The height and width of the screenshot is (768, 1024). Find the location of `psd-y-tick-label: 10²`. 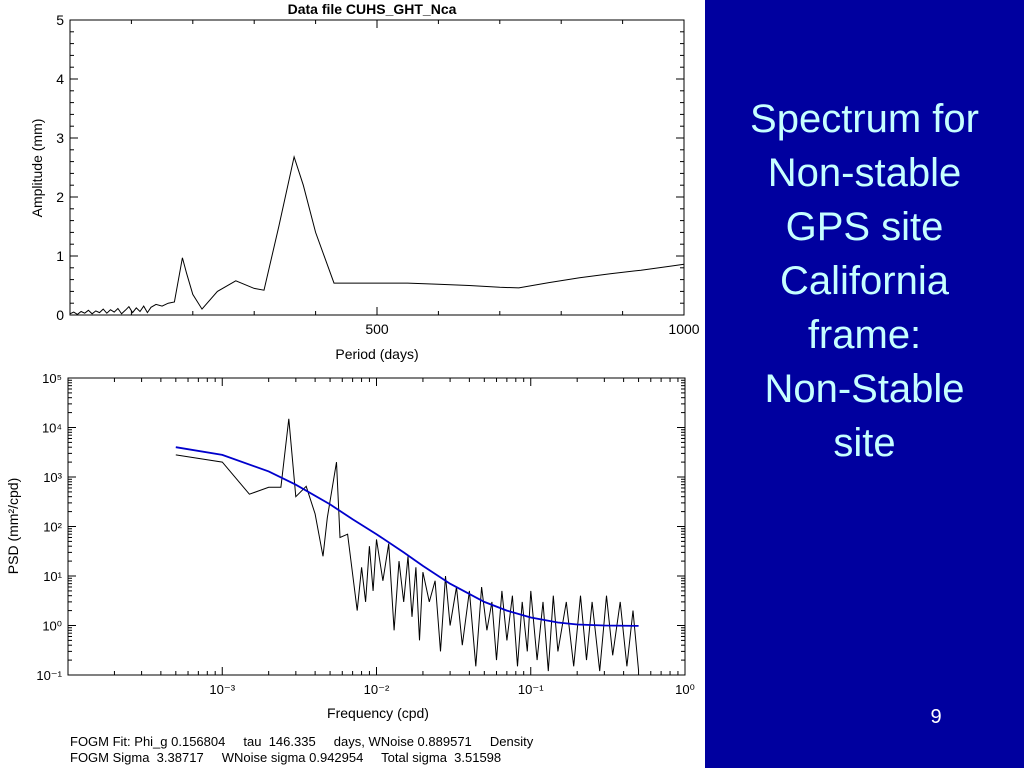

psd-y-tick-label: 10² is located at coordinates (52, 527).